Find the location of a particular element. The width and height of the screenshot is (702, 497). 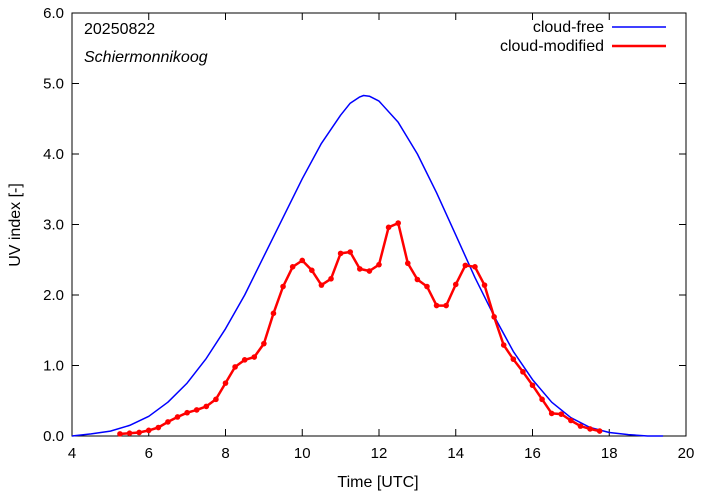

y-tick-label: 5.0 is located at coordinates (53, 84).